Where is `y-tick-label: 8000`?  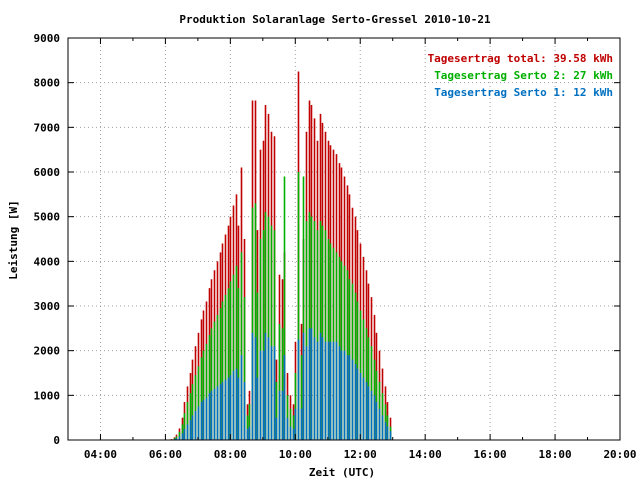 y-tick-label: 8000 is located at coordinates (47, 83).